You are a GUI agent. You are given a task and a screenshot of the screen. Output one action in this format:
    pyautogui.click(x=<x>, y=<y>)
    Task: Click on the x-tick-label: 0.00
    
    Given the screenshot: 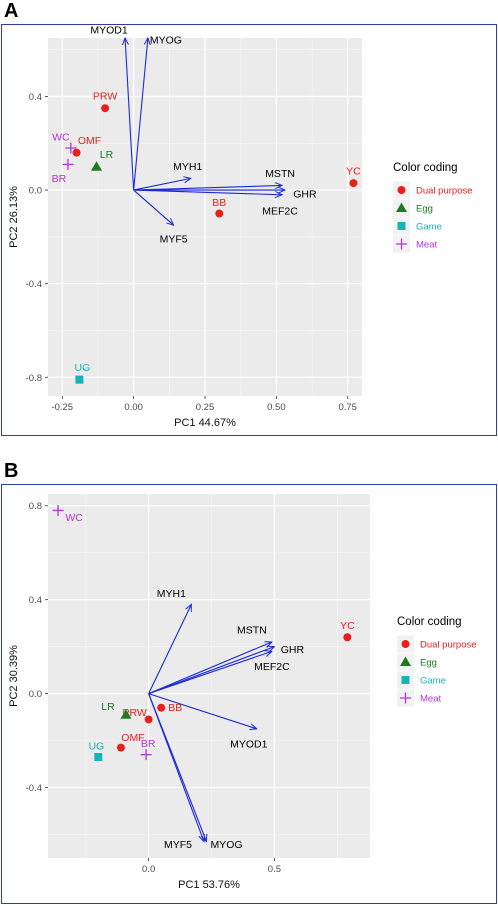 What is the action you would take?
    pyautogui.click(x=133, y=407)
    